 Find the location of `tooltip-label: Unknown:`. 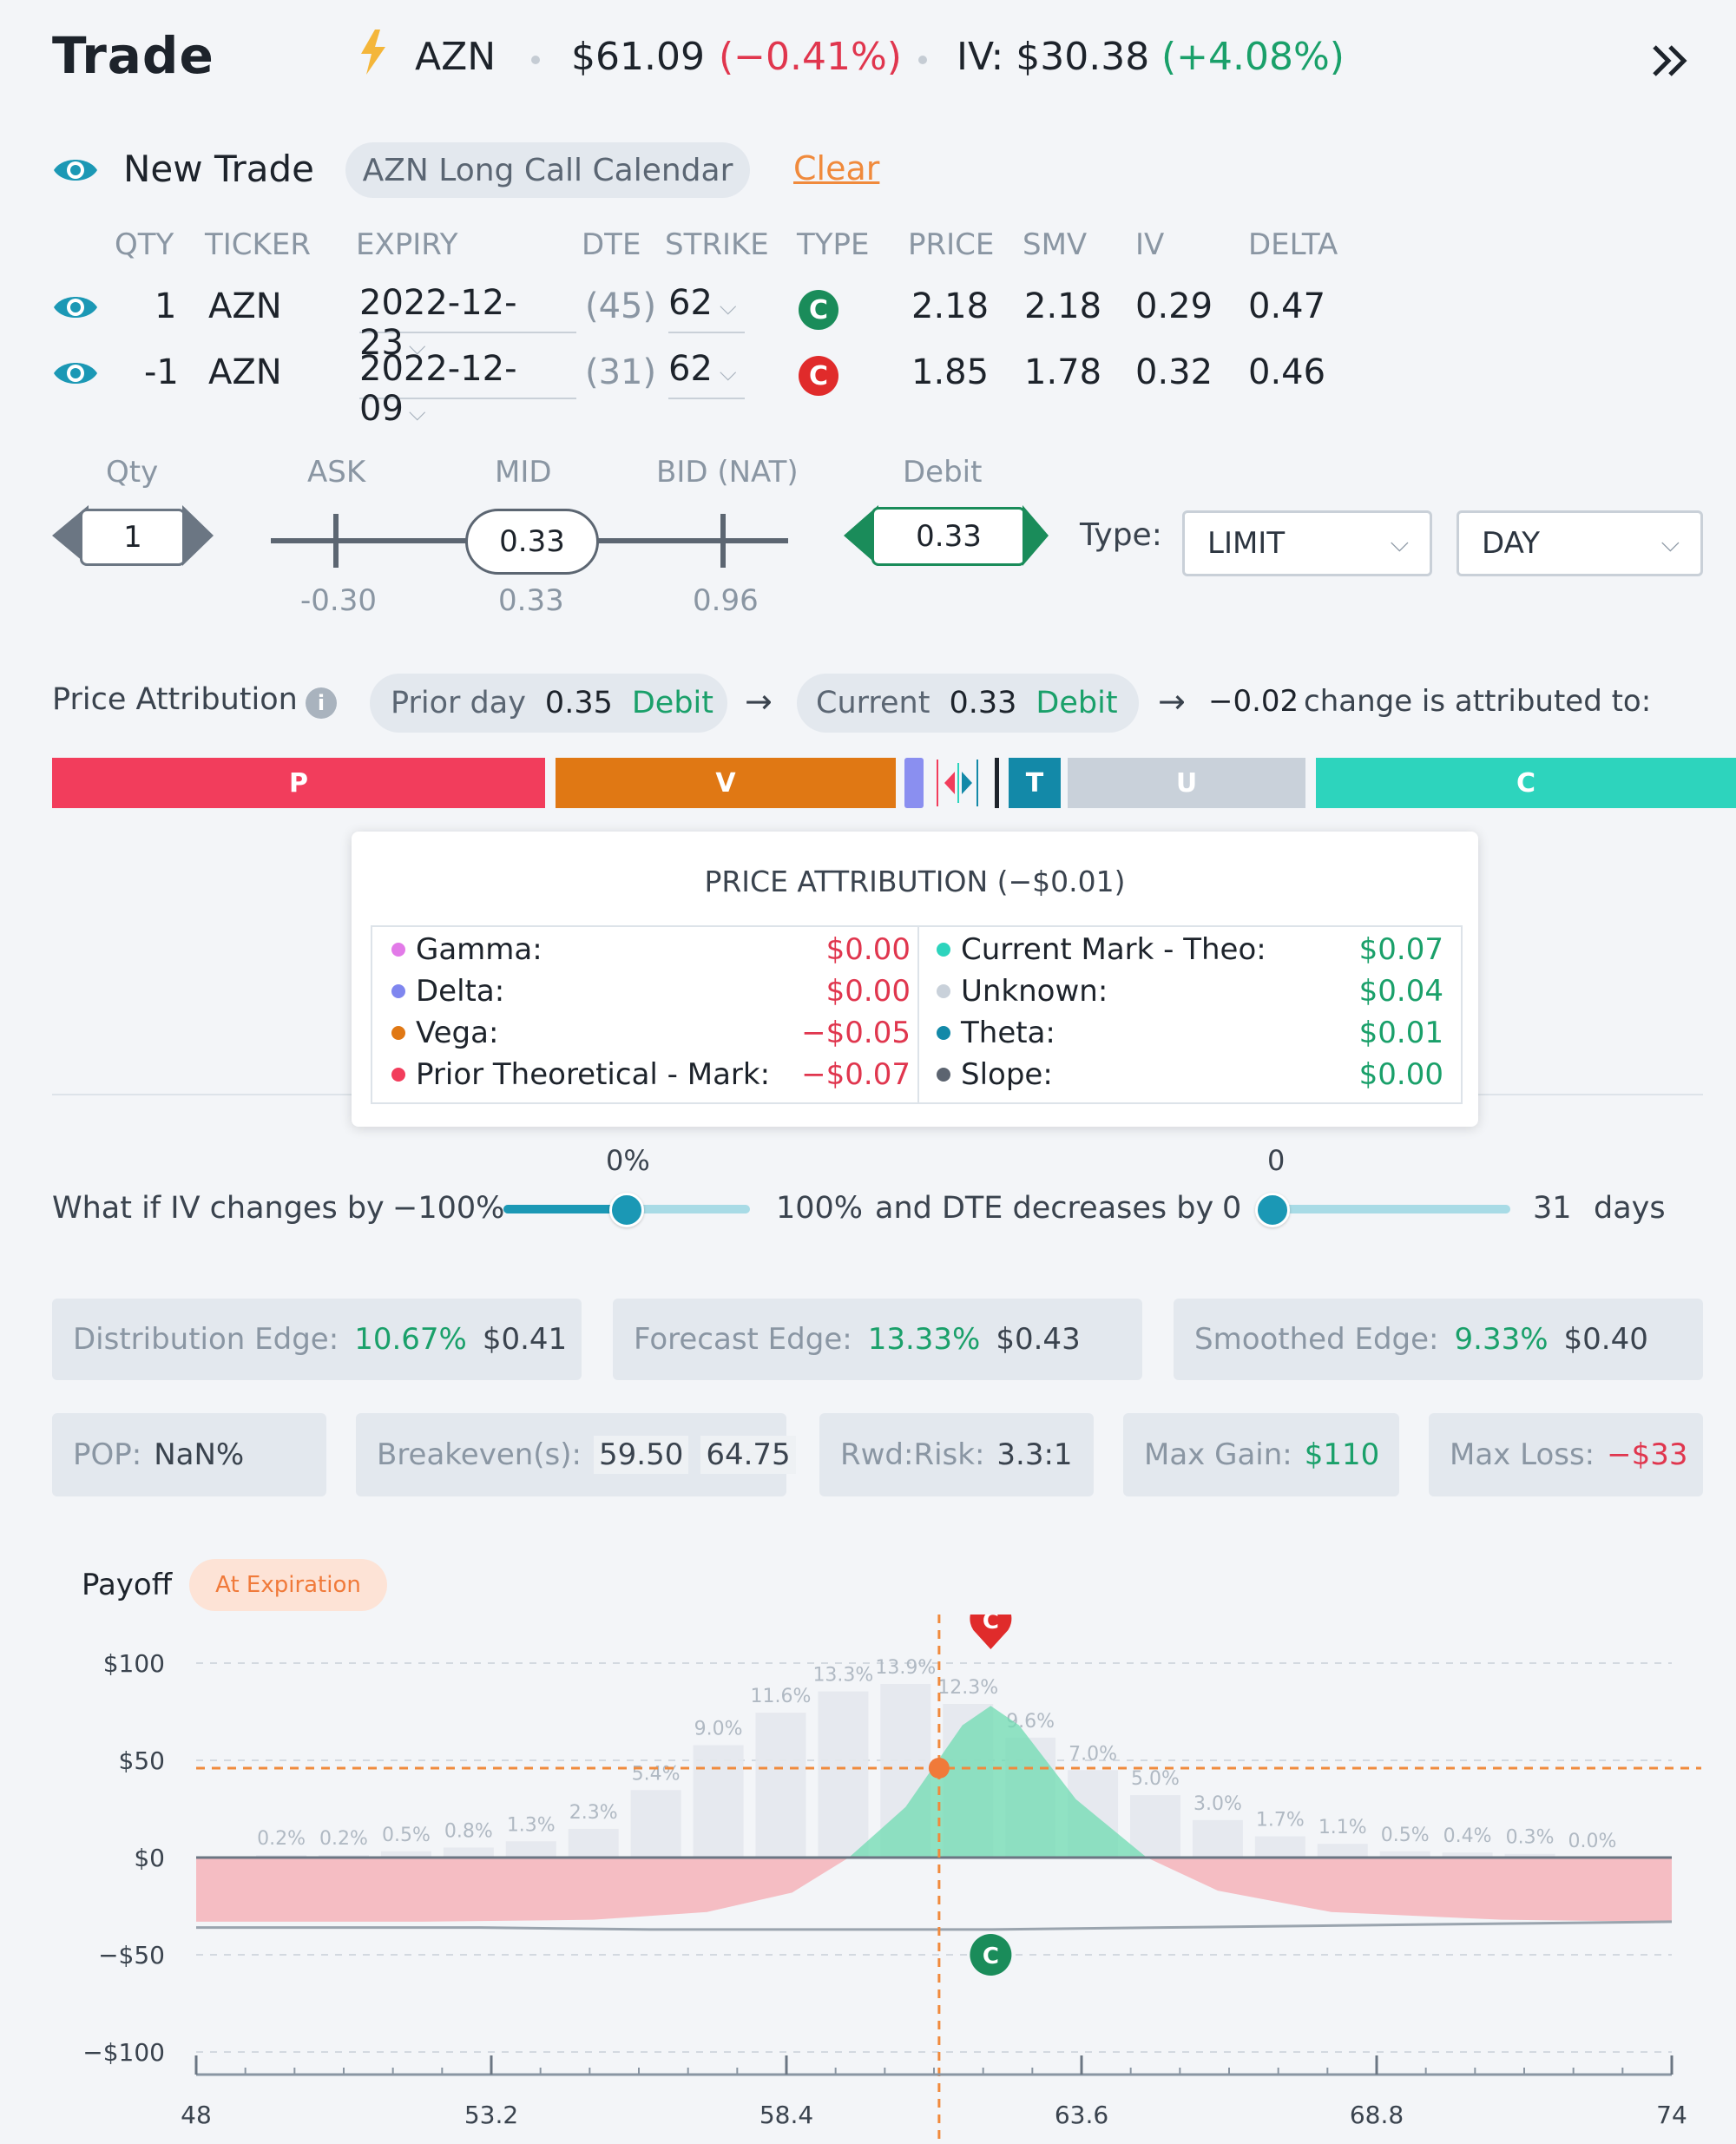

tooltip-label: Unknown: is located at coordinates (1034, 991).